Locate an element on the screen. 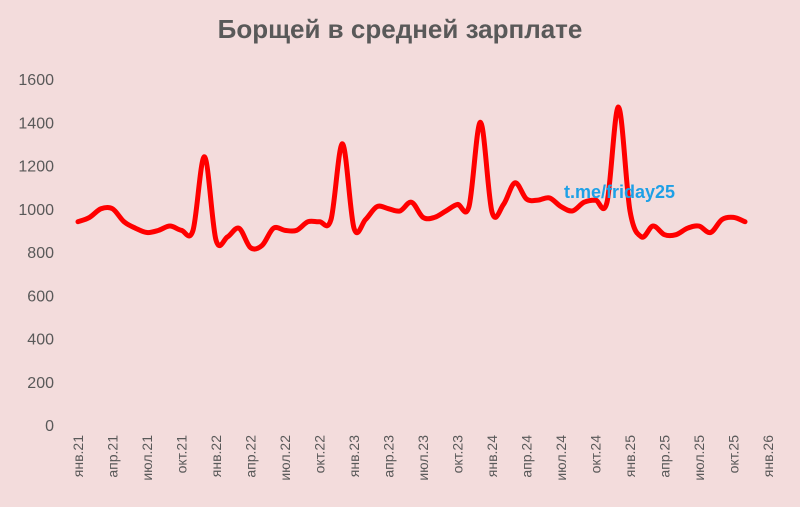 The image size is (800, 507). x-tick-label: июл.24 is located at coordinates (561, 458).